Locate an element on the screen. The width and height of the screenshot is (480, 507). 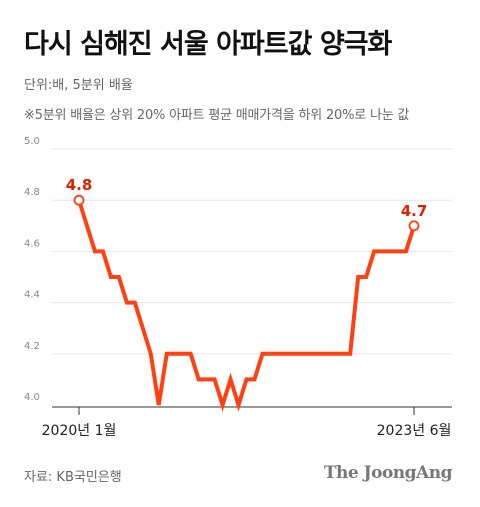
page-title: 다시 심해진 서울 아파트값 양극화 is located at coordinates (208, 44).